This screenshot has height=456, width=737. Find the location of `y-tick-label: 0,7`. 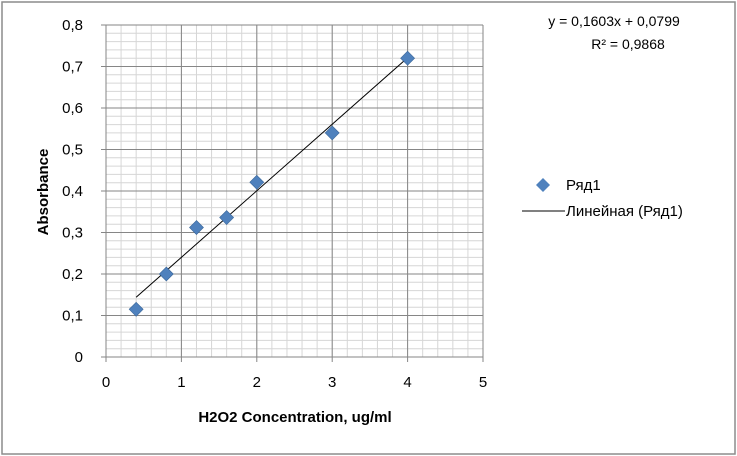

y-tick-label: 0,7 is located at coordinates (72, 67).